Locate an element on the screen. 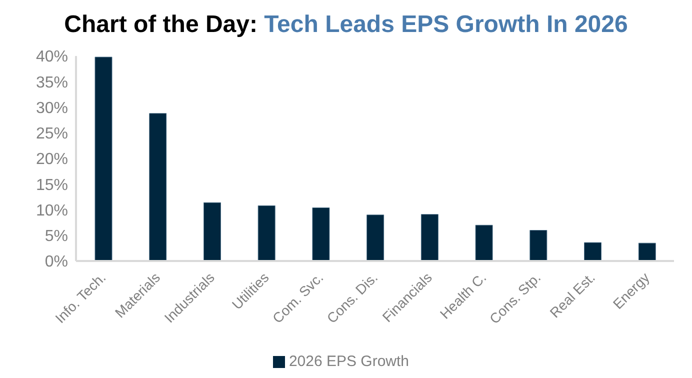  y-tick-label: 40% is located at coordinates (52, 57).